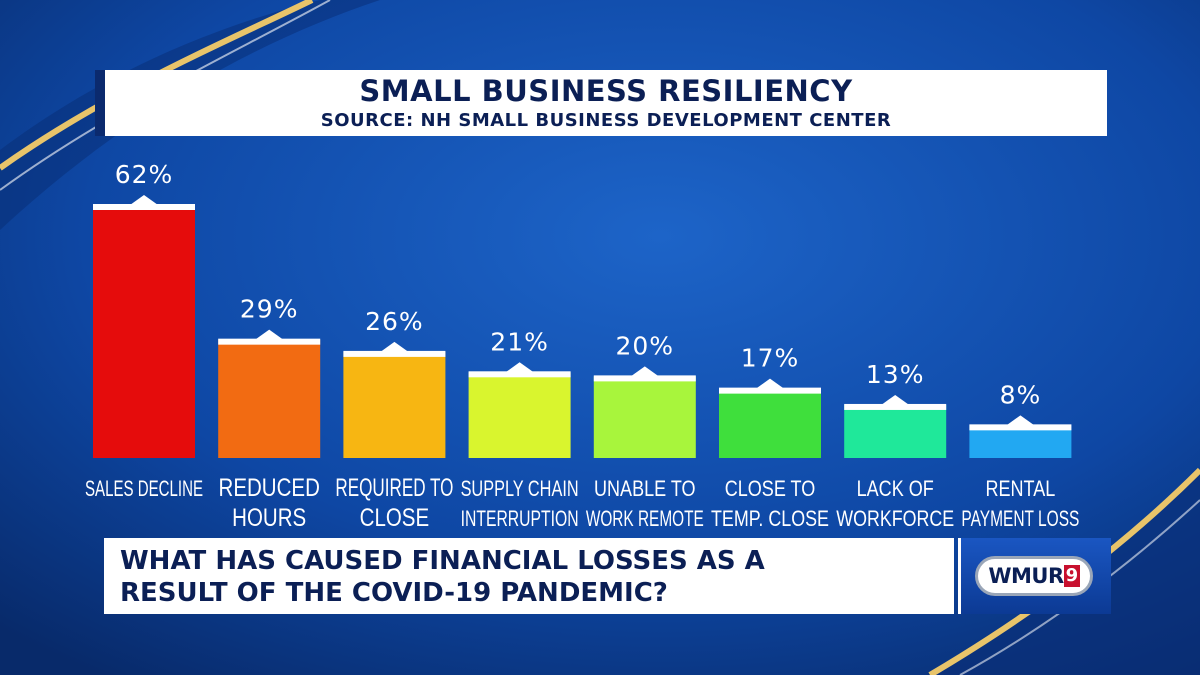 This screenshot has width=1200, height=675. I want to click on data-label: 29%, so click(269, 309).